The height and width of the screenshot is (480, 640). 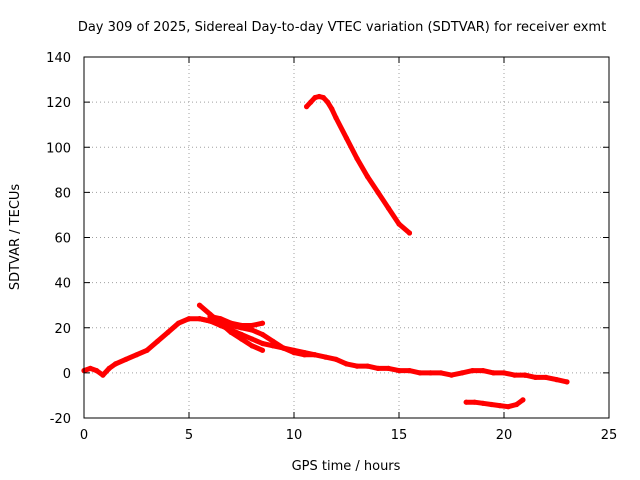 What do you see at coordinates (58, 58) in the screenshot?
I see `y-tick-label: 140` at bounding box center [58, 58].